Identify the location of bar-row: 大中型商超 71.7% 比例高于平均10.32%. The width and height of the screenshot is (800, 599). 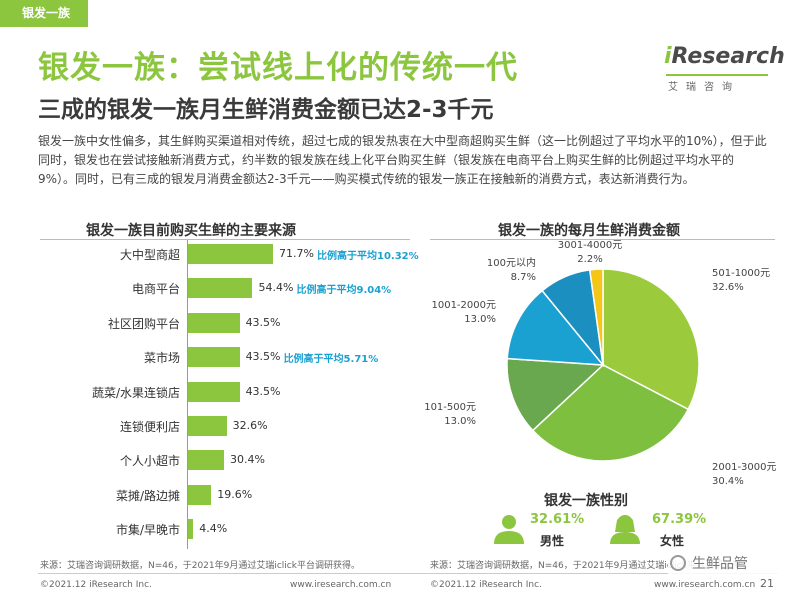
(230, 254).